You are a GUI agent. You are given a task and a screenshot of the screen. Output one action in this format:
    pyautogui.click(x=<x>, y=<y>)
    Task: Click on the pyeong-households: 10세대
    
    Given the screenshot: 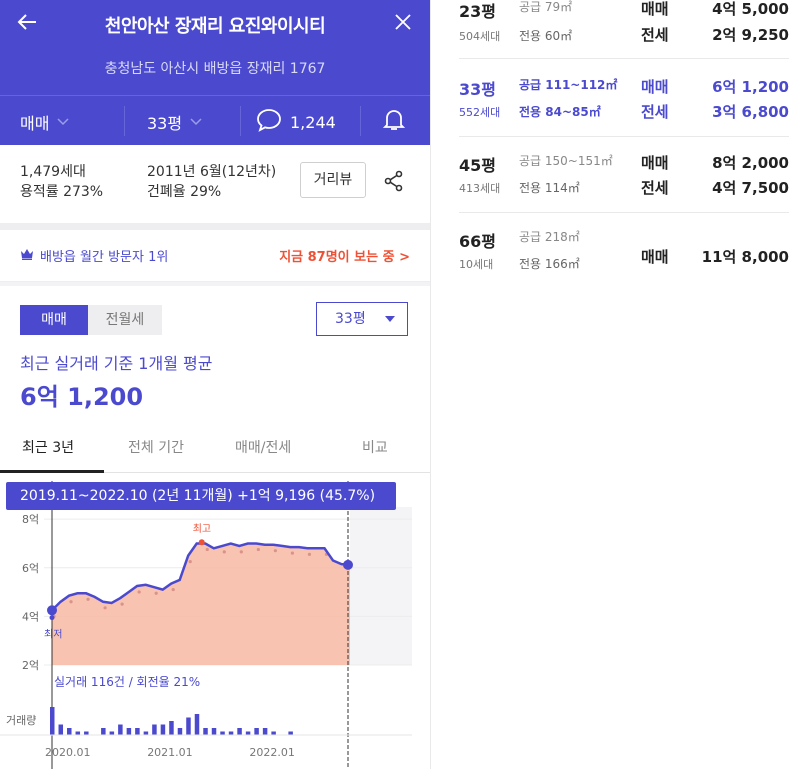 What is the action you would take?
    pyautogui.click(x=476, y=264)
    